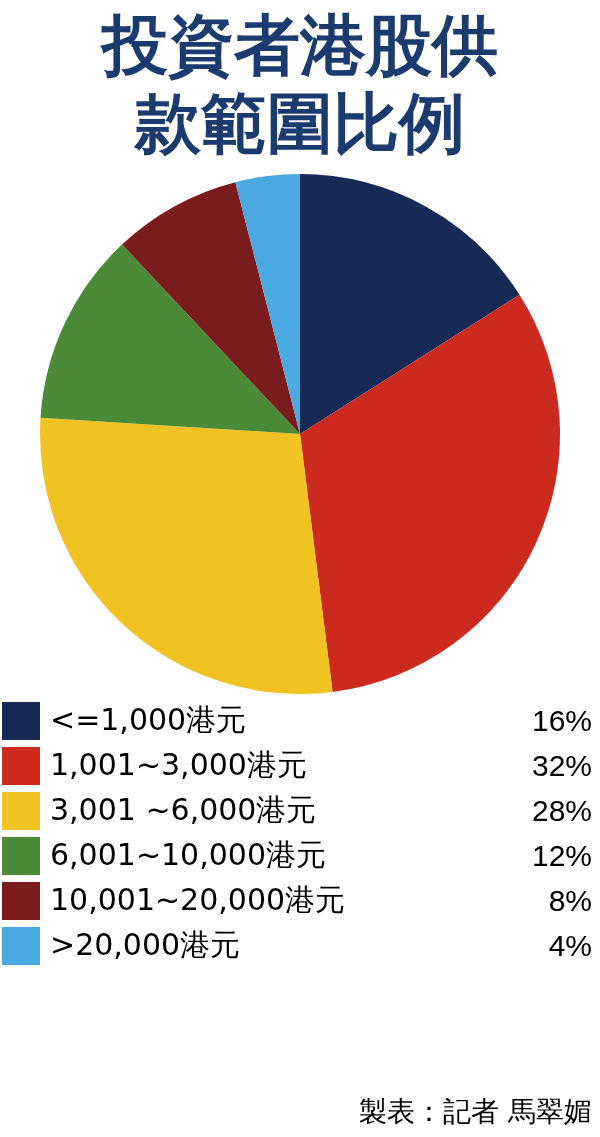  I want to click on chart-title: 投資者港股供款範圍比例, so click(299, 83).